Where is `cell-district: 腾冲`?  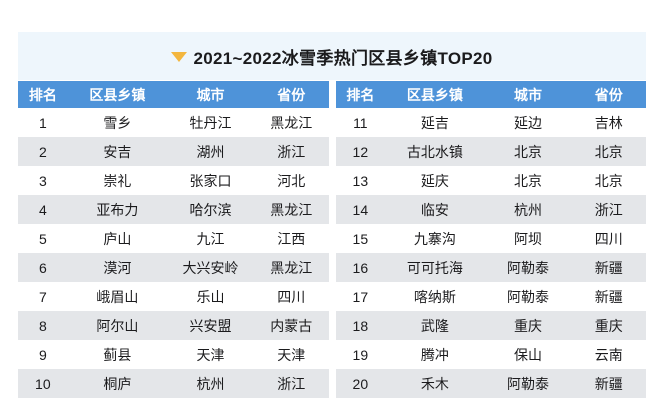
cell-district: 腾冲 is located at coordinates (435, 354).